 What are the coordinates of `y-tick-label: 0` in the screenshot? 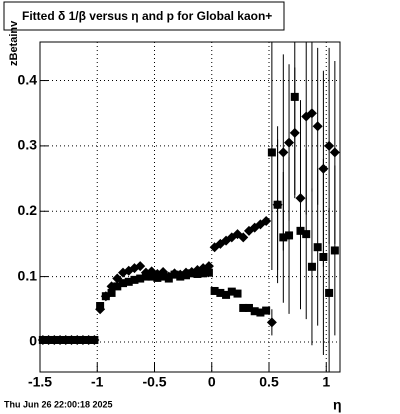 It's located at (33, 341).